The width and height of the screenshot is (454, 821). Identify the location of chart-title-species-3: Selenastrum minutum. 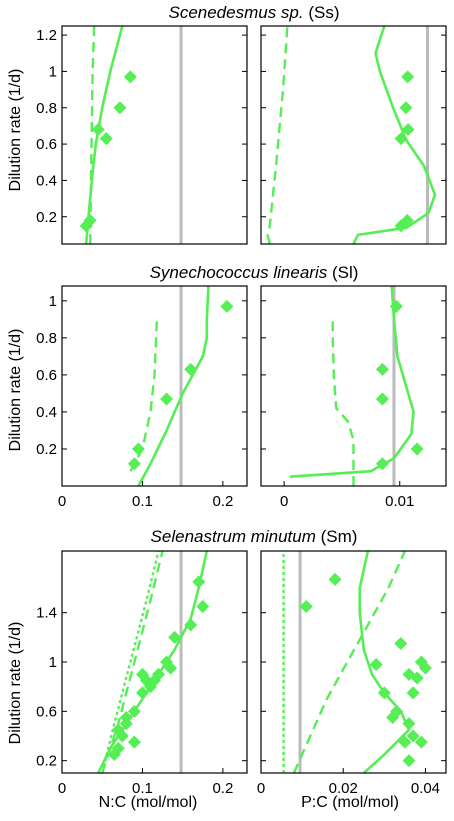
(233, 536).